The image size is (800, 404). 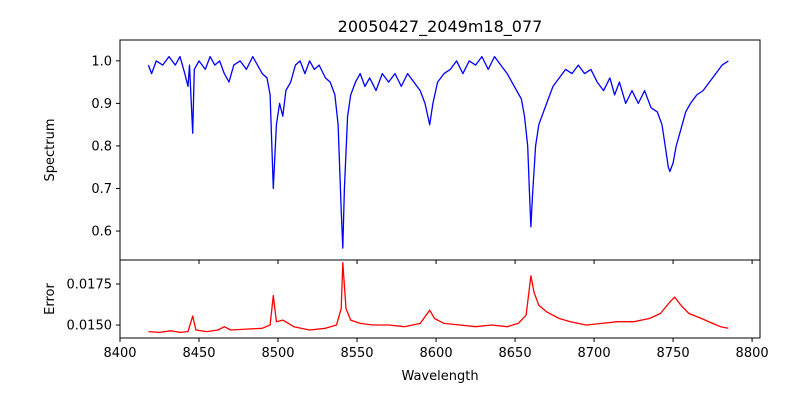 What do you see at coordinates (101, 104) in the screenshot?
I see `spectrum-ytick-label: 0.9` at bounding box center [101, 104].